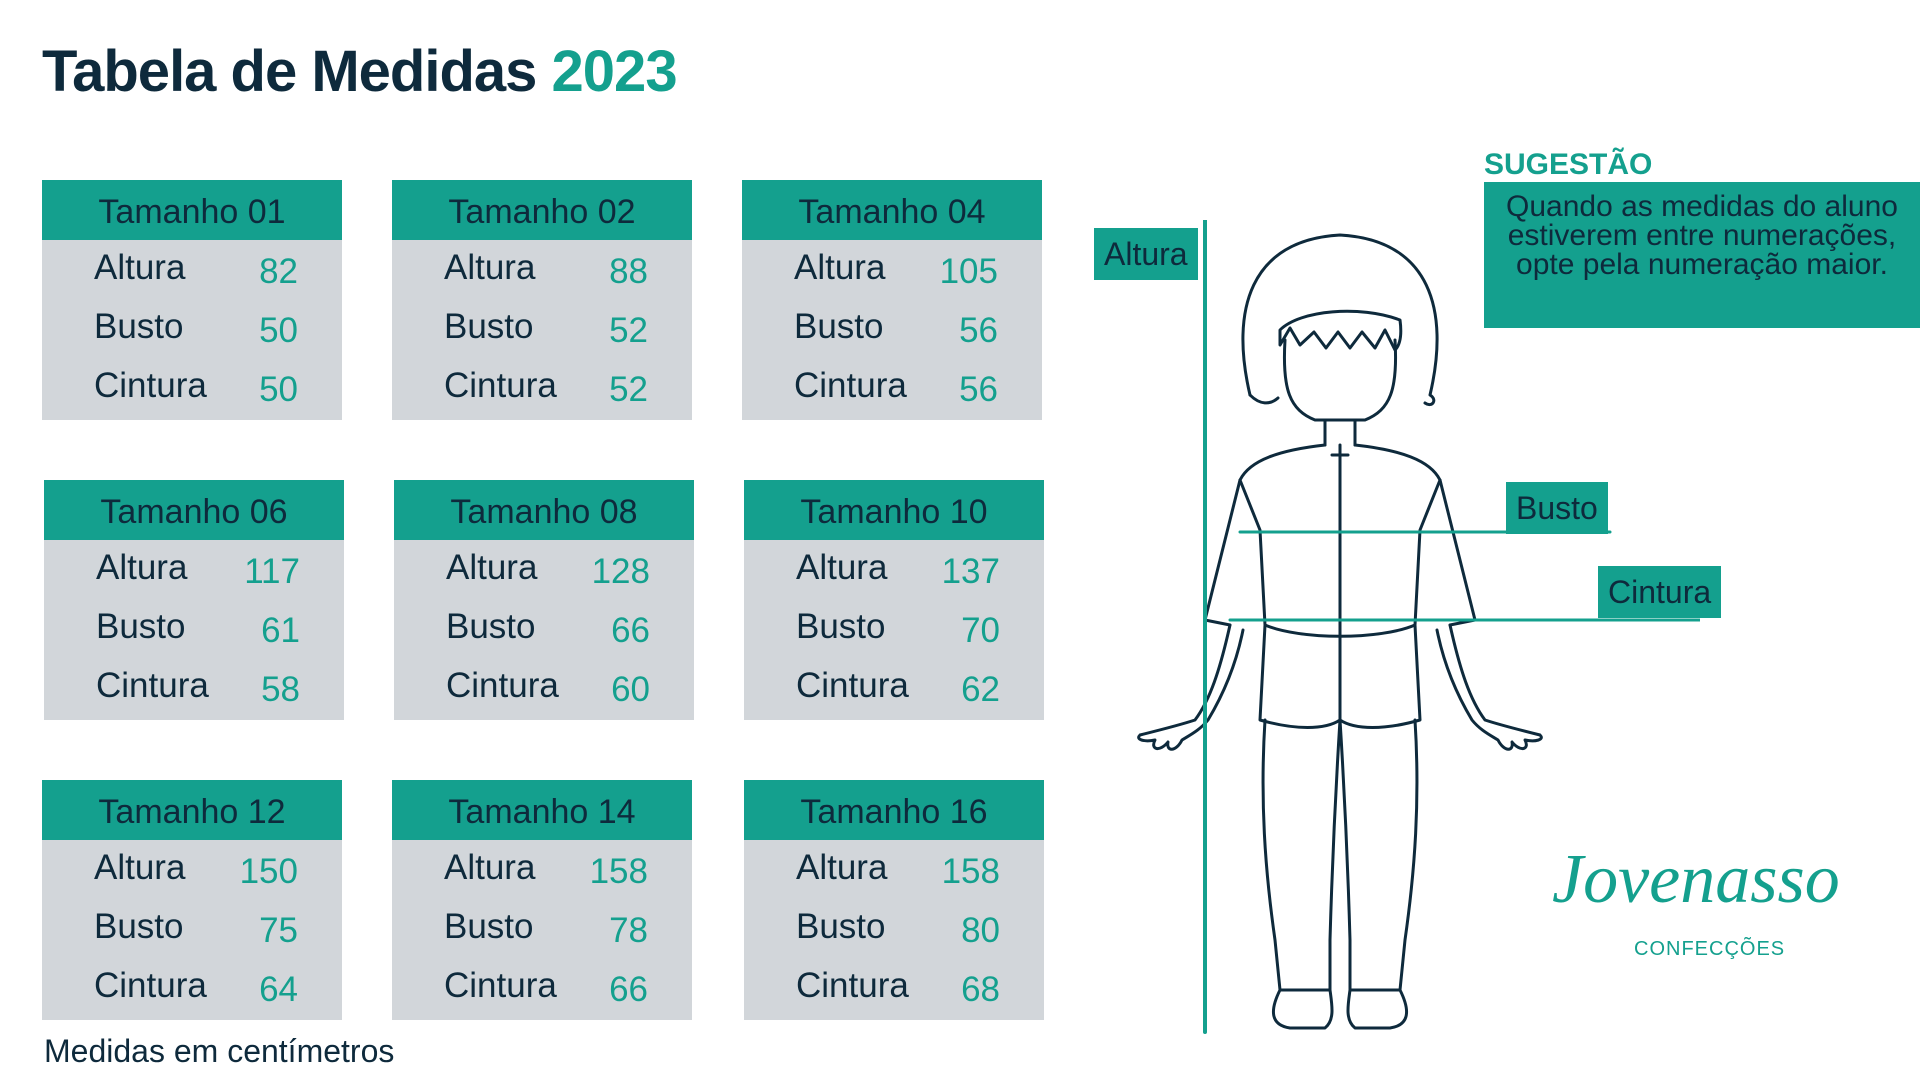 The image size is (1920, 1080). Describe the element at coordinates (614, 71) in the screenshot. I see `page-title-year: 2023` at that location.